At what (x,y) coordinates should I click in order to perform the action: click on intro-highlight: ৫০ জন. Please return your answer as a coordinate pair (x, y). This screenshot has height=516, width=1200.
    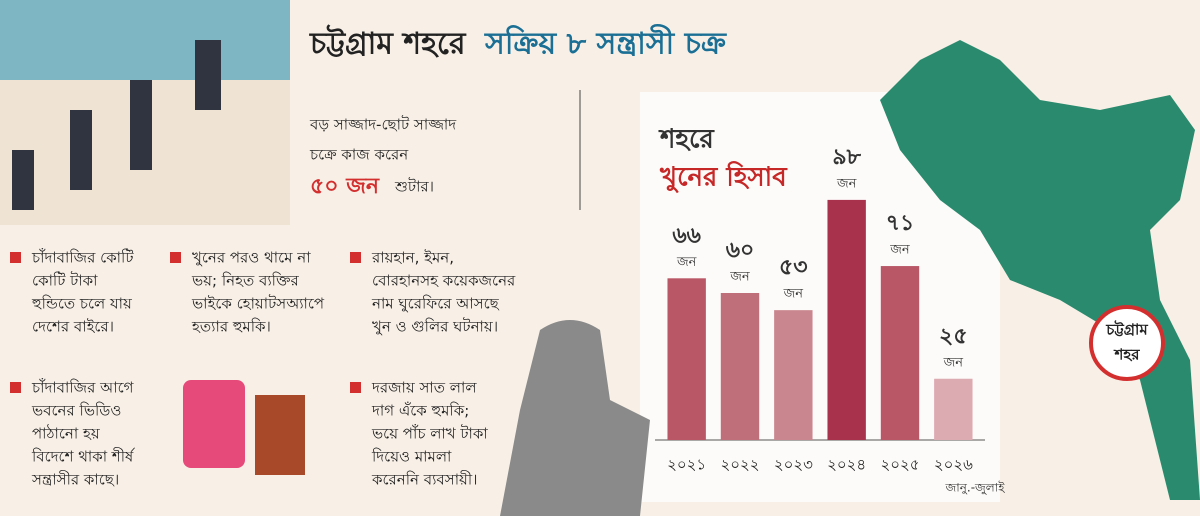
    Looking at the image, I should click on (345, 186).